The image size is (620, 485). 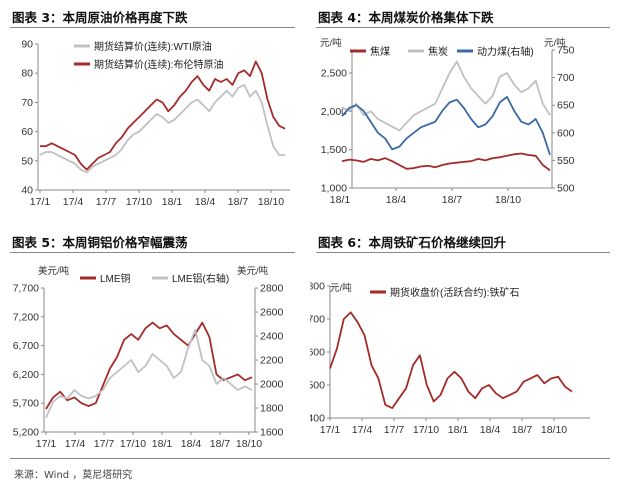 I want to click on y2-tick-label: 500, so click(x=566, y=189).